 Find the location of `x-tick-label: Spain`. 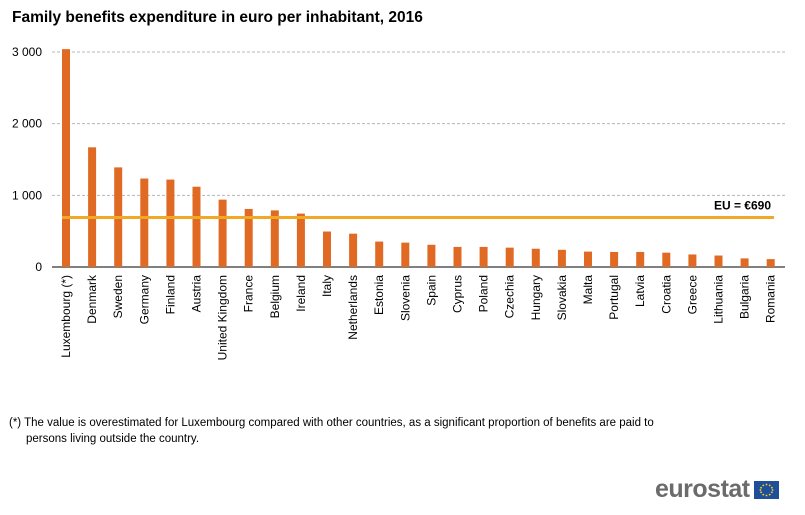

x-tick-label: Spain is located at coordinates (431, 290).